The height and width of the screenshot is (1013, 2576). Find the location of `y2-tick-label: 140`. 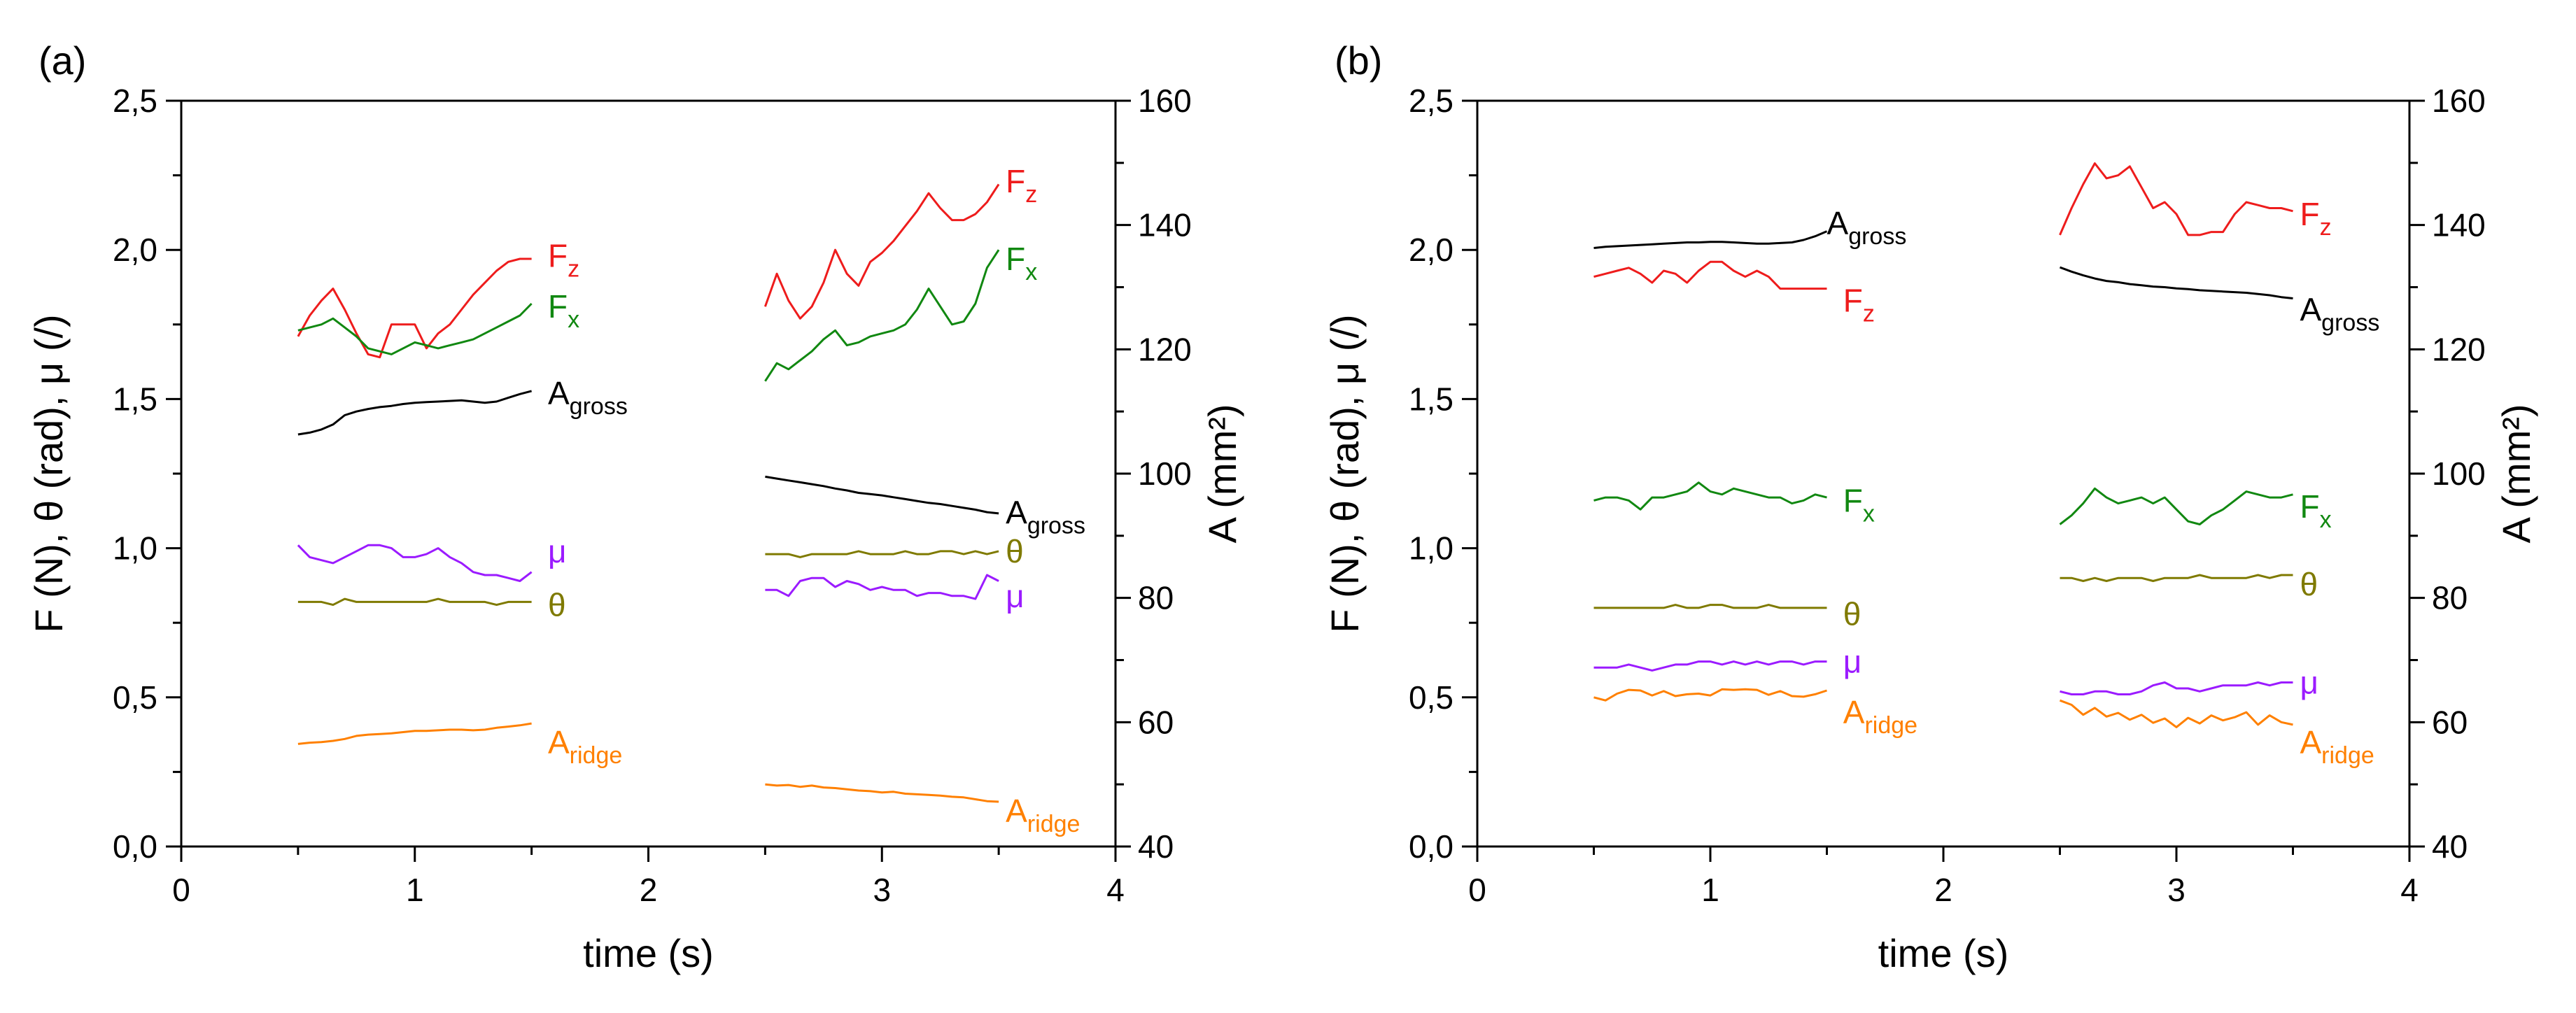

y2-tick-label: 140 is located at coordinates (1165, 225).